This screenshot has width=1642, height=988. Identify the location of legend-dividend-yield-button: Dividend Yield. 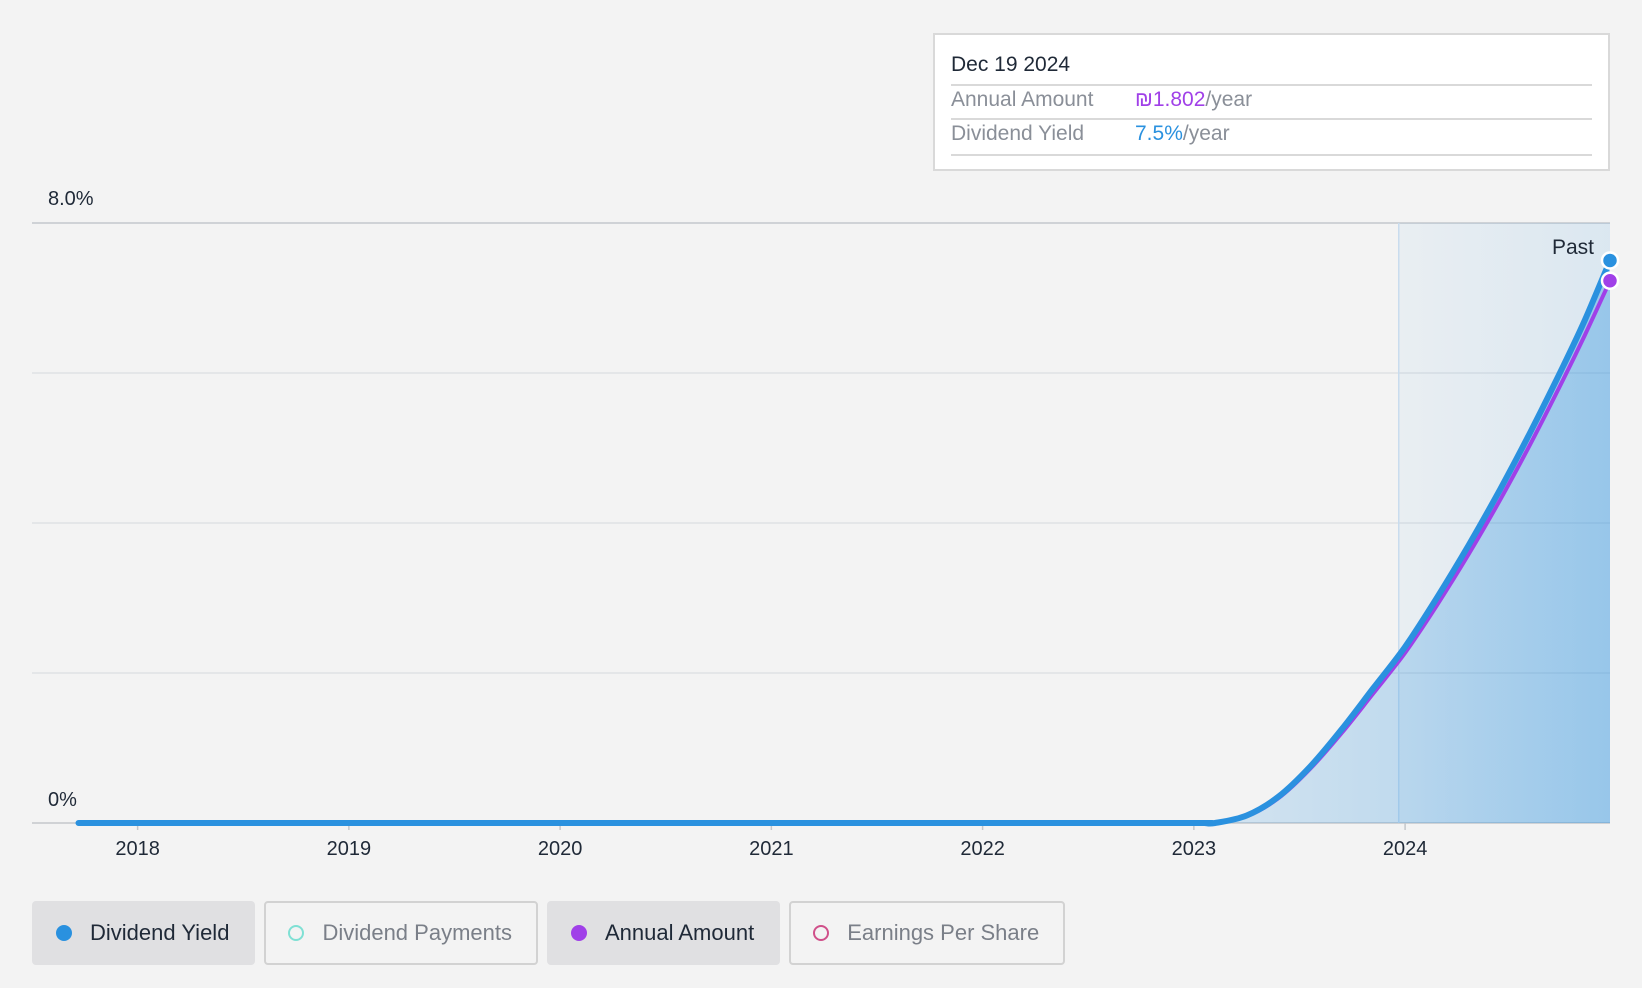
(144, 933).